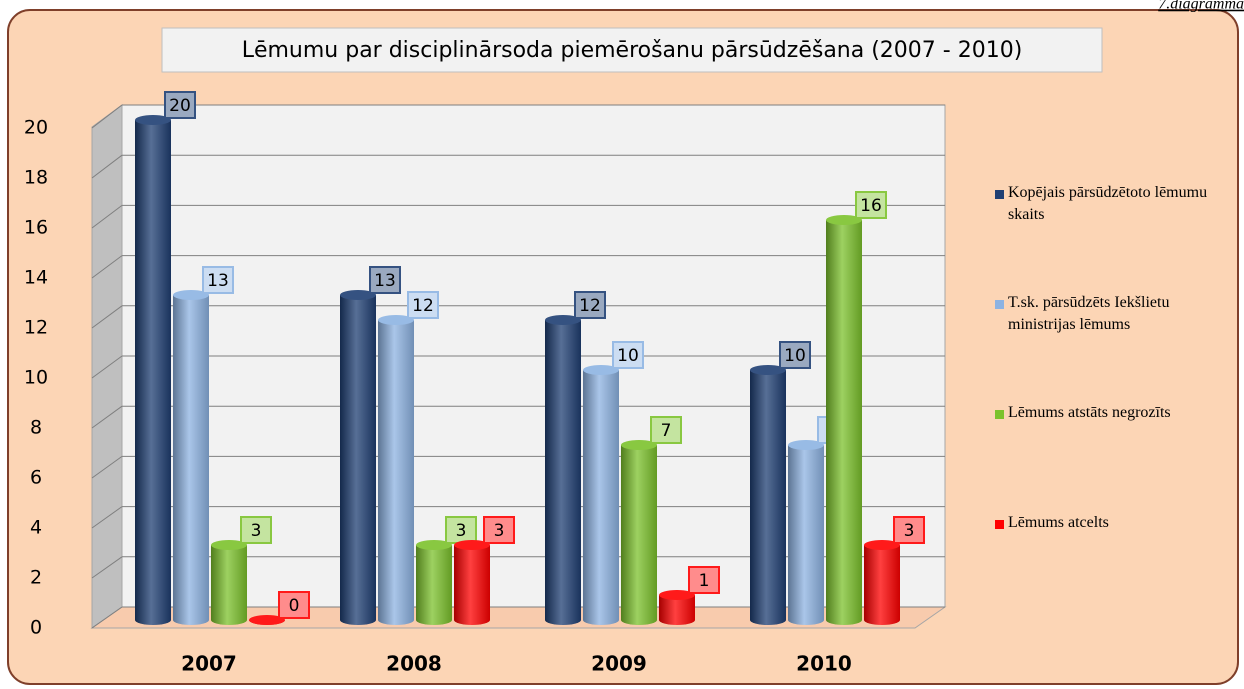 The width and height of the screenshot is (1244, 689). I want to click on value-label: 20, so click(180, 106).